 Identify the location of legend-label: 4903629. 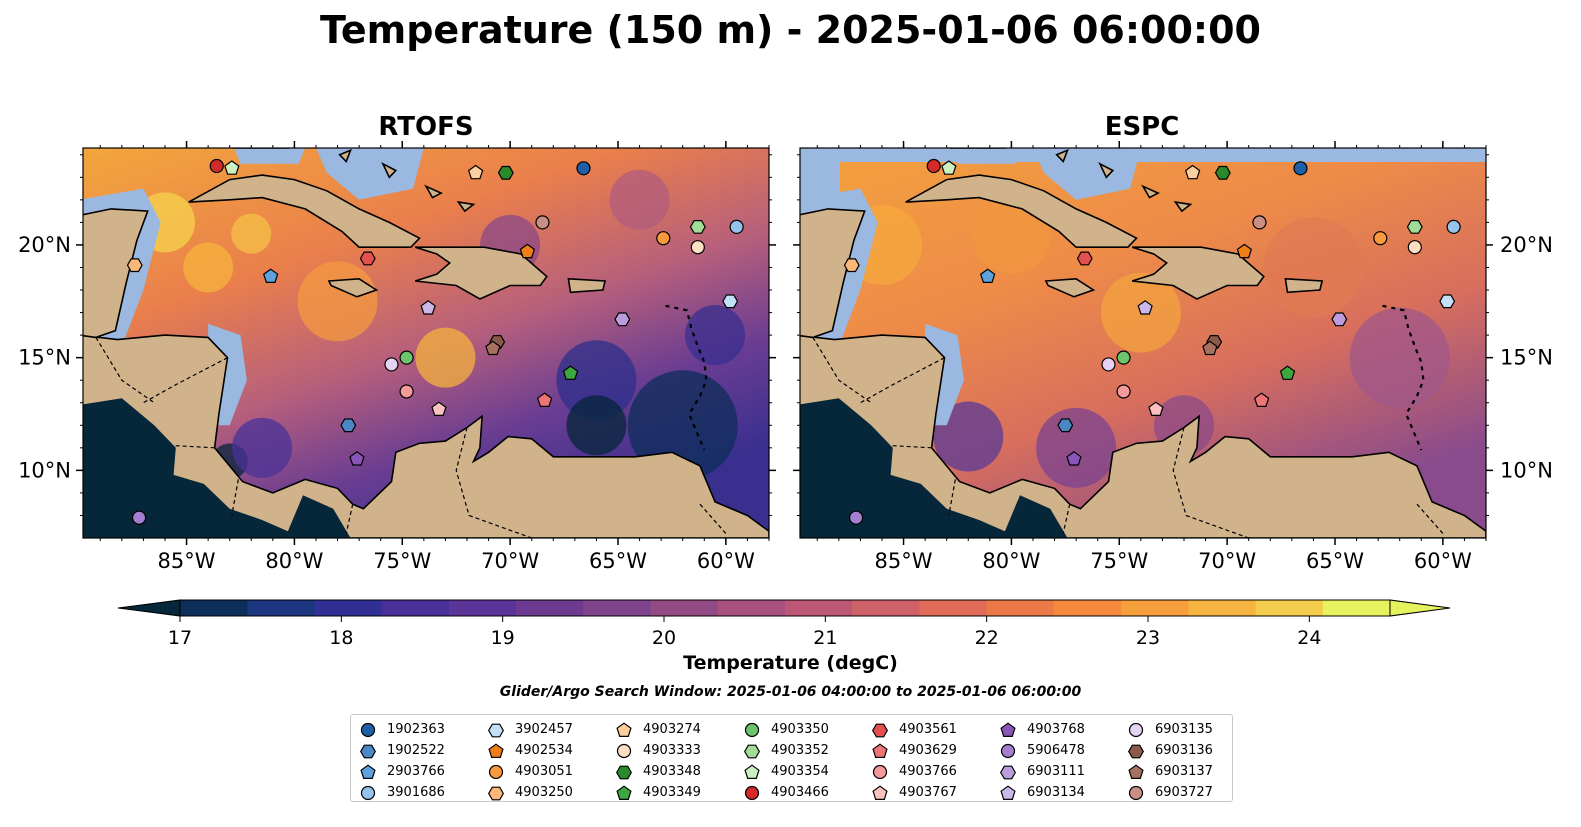
(928, 750).